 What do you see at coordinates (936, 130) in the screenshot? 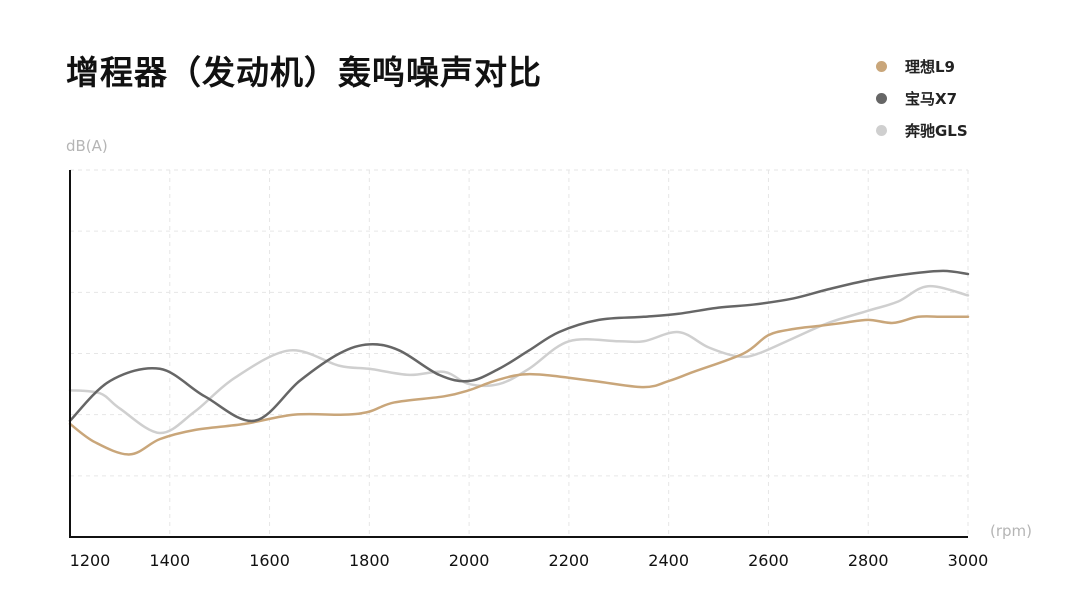
I see `legend-label-2: 奔驰GLS` at bounding box center [936, 130].